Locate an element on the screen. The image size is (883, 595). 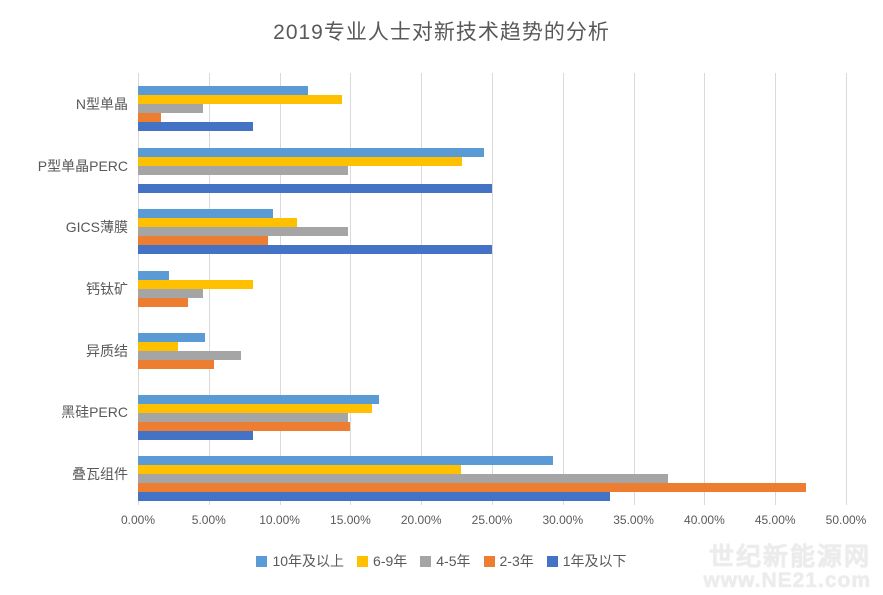
bar-6-9年-P型单晶PERC is located at coordinates (300, 161).